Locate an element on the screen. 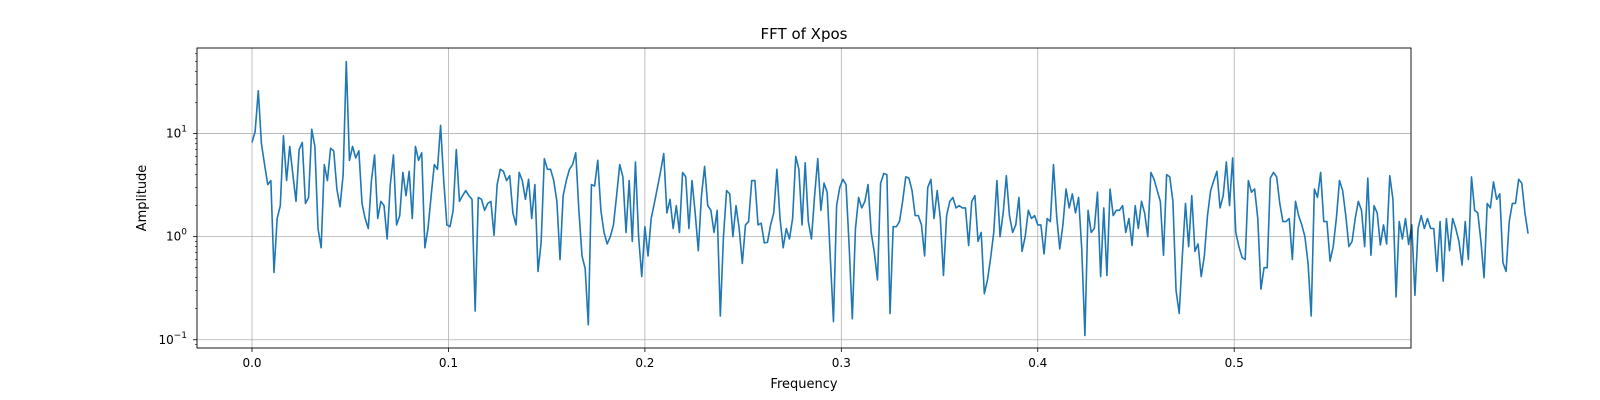 Image resolution: width=1600 pixels, height=400 pixels. y-tick-label-exponent: 1 is located at coordinates (184, 130).